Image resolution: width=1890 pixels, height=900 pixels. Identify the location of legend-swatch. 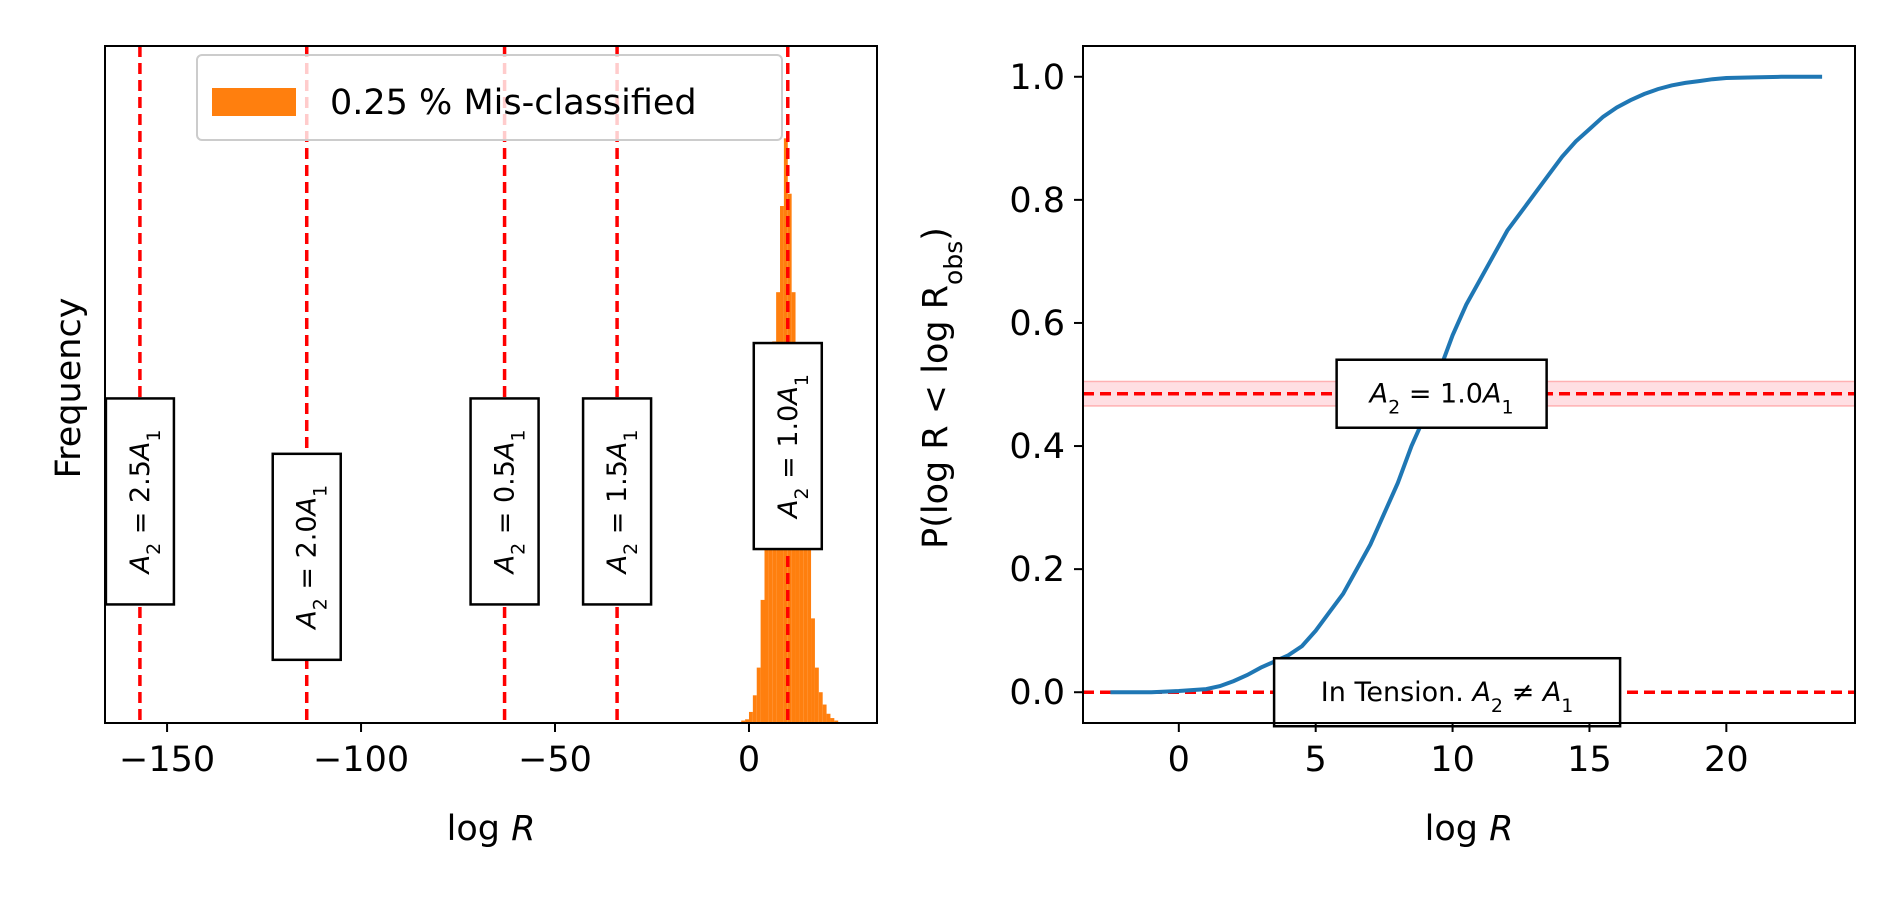
(254, 102).